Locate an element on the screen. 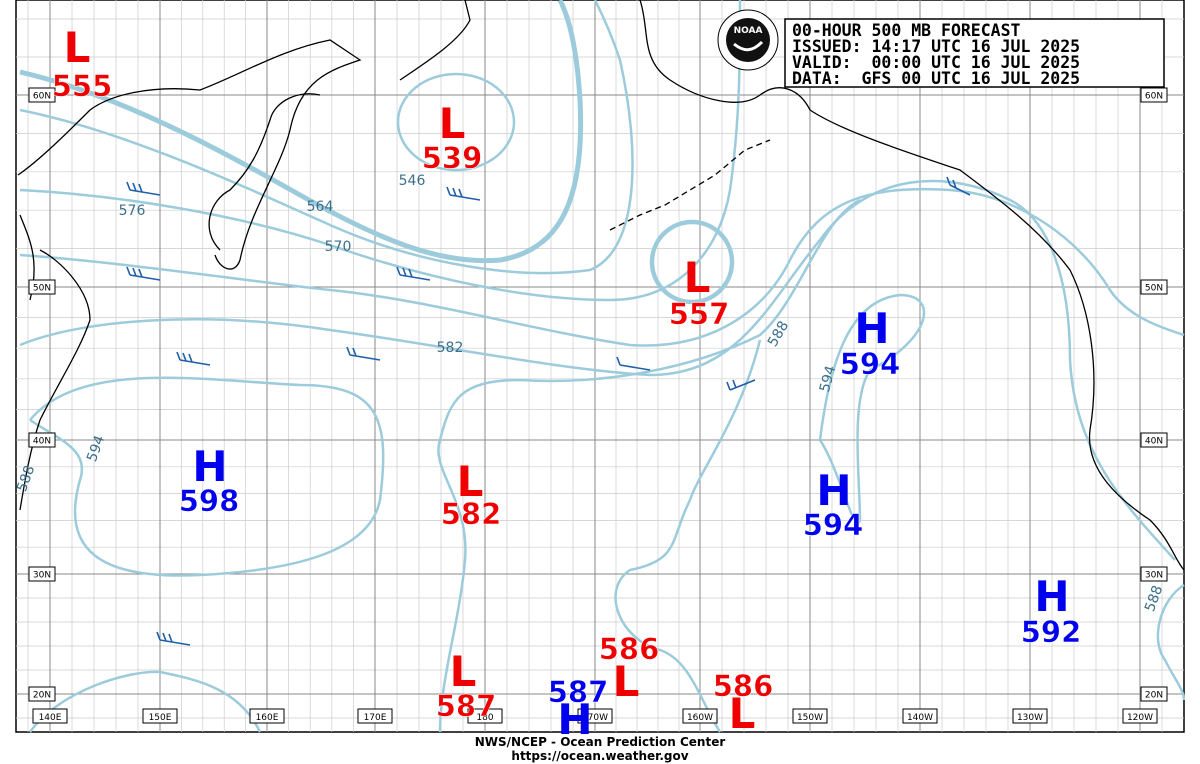 The height and width of the screenshot is (764, 1200). longitude-label: 140W is located at coordinates (920, 718).